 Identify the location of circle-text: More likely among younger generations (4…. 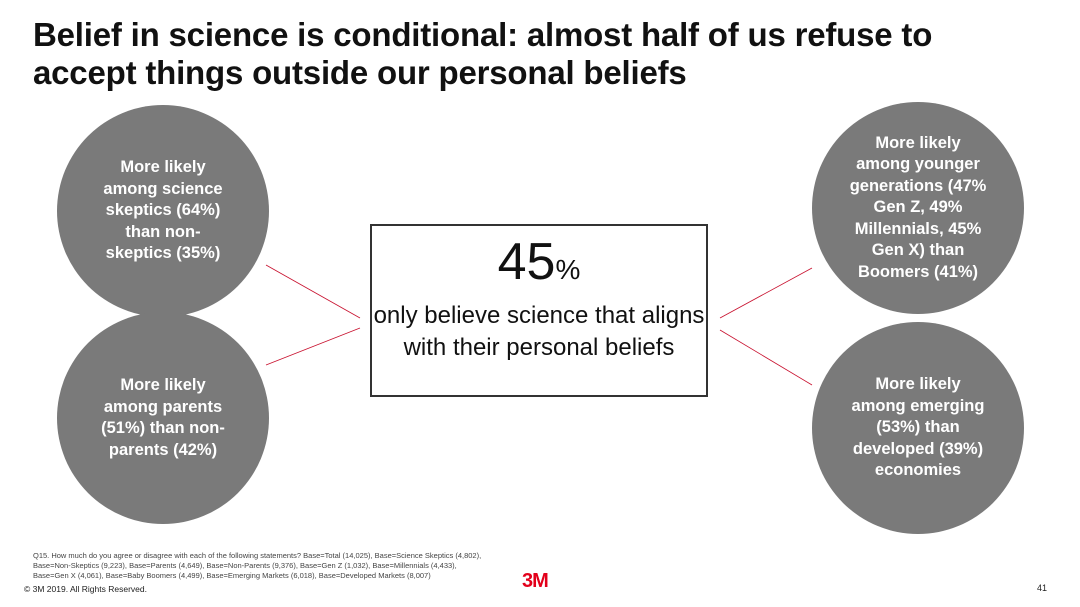
(918, 207).